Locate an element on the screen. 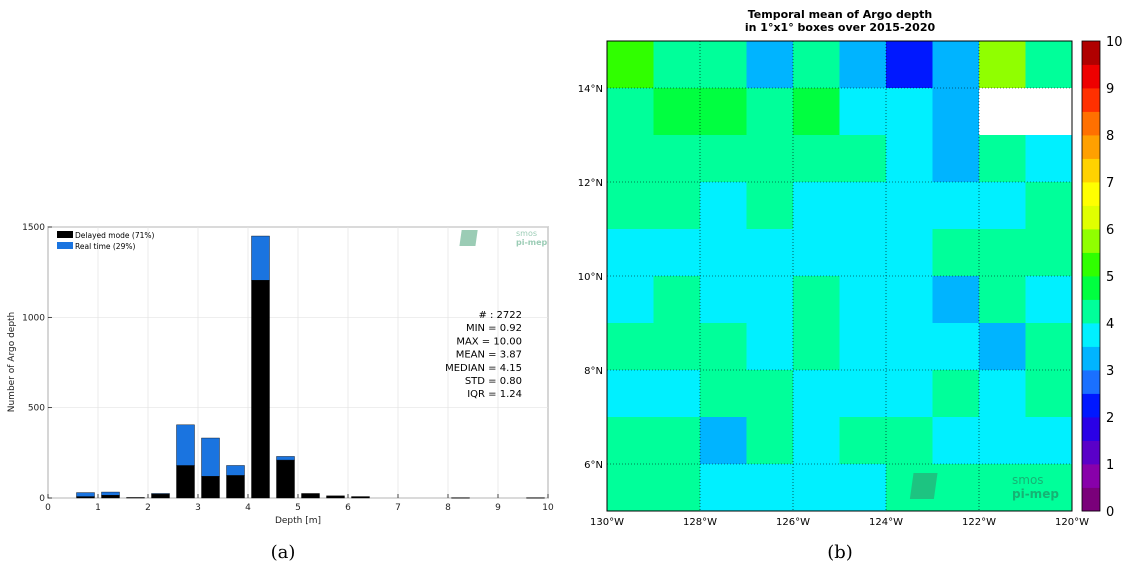 The height and width of the screenshot is (573, 1126). watermark-text-smos-b: smos is located at coordinates (1028, 480).